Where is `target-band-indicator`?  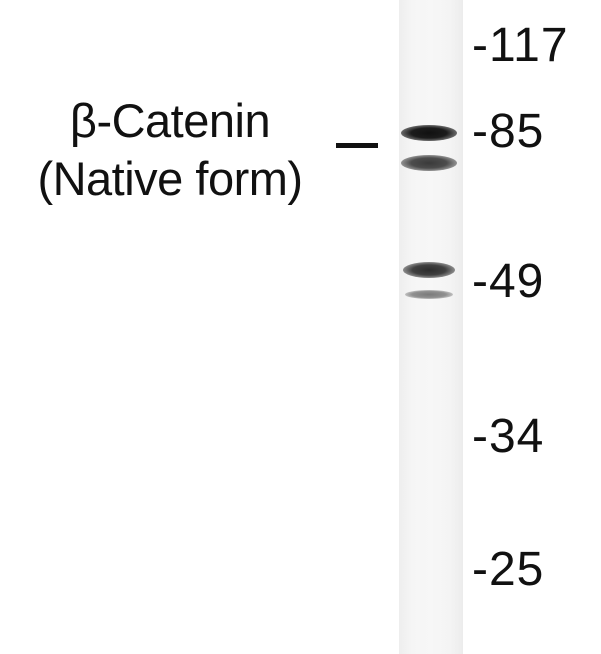 target-band-indicator is located at coordinates (357, 145).